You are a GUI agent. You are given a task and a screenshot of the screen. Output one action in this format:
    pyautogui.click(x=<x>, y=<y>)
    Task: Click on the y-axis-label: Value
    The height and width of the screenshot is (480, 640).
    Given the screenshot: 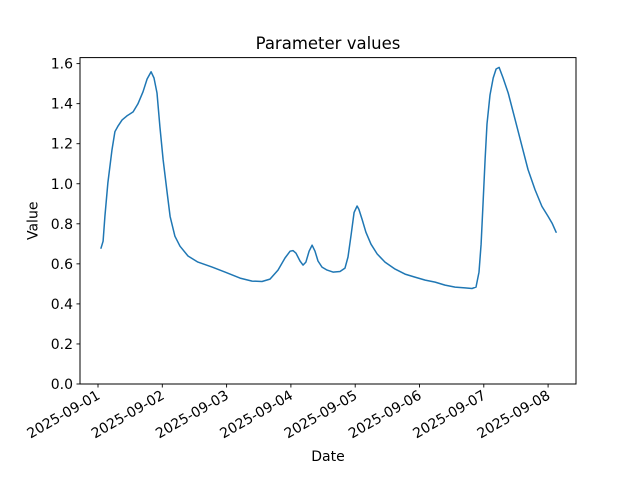 What is the action you would take?
    pyautogui.click(x=34, y=221)
    